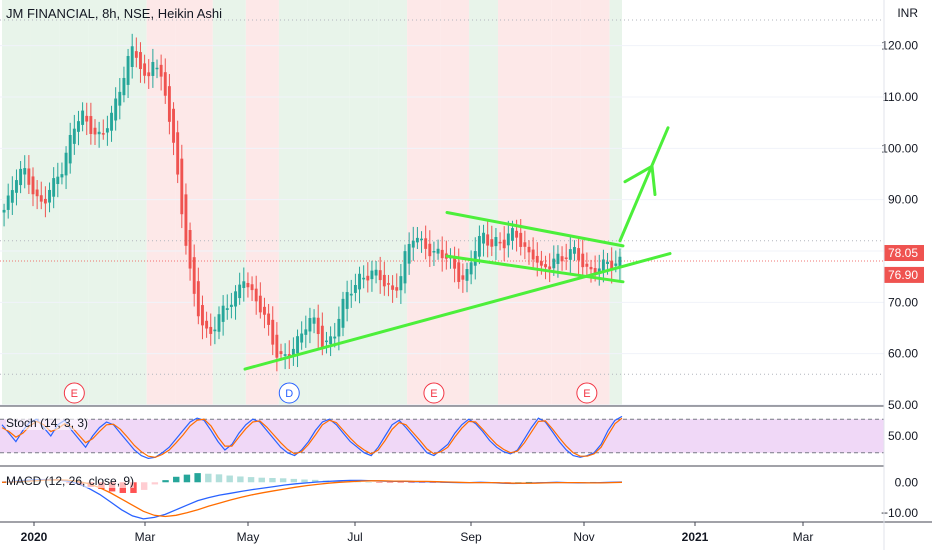 Image resolution: width=932 pixels, height=550 pixels. I want to click on arrow-head-right, so click(653, 180).